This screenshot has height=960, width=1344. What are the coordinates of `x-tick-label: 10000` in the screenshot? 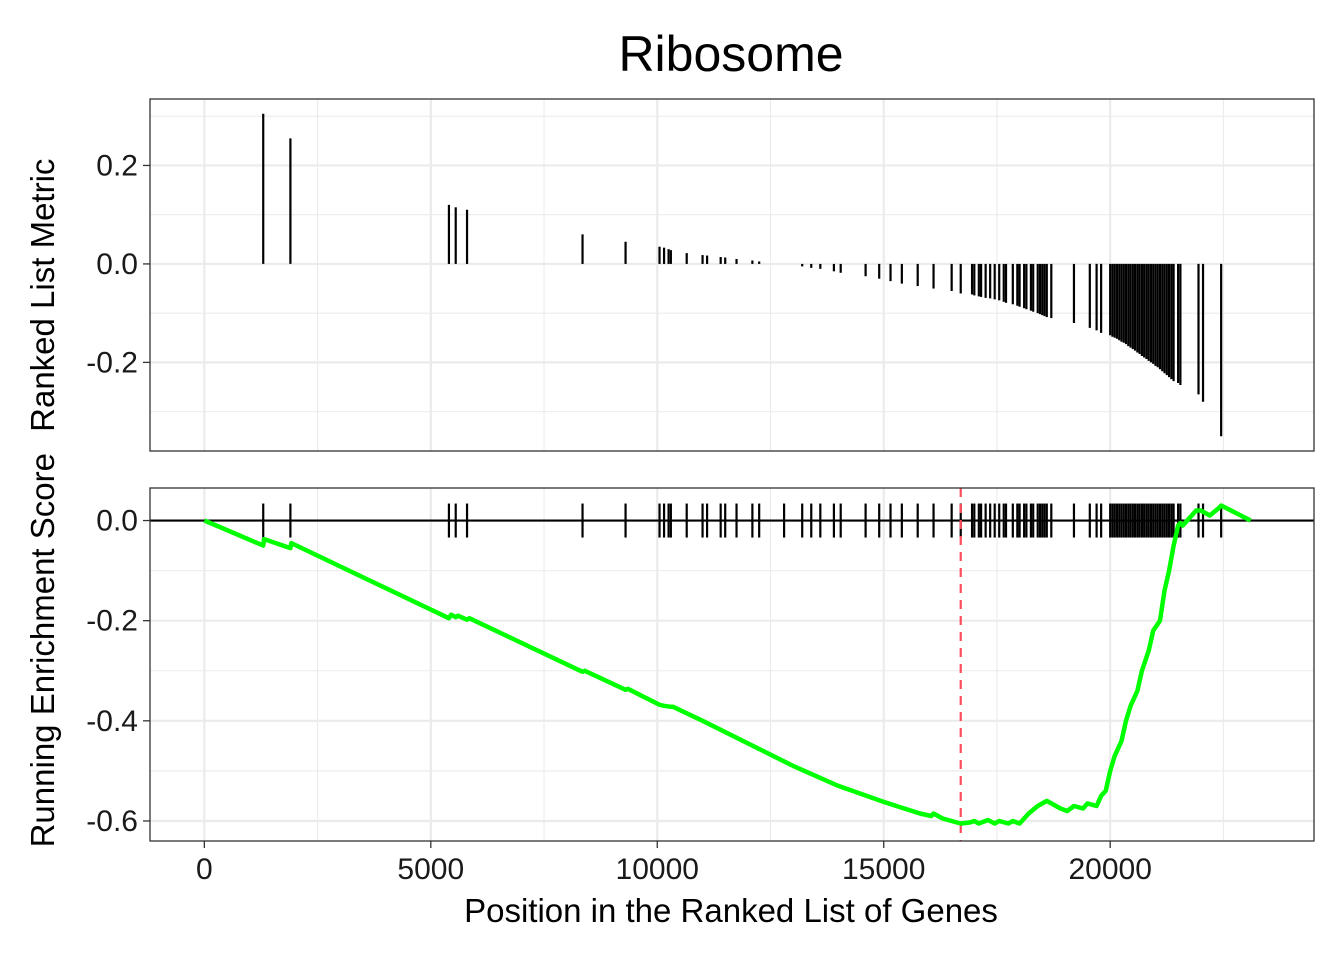 It's located at (657, 869).